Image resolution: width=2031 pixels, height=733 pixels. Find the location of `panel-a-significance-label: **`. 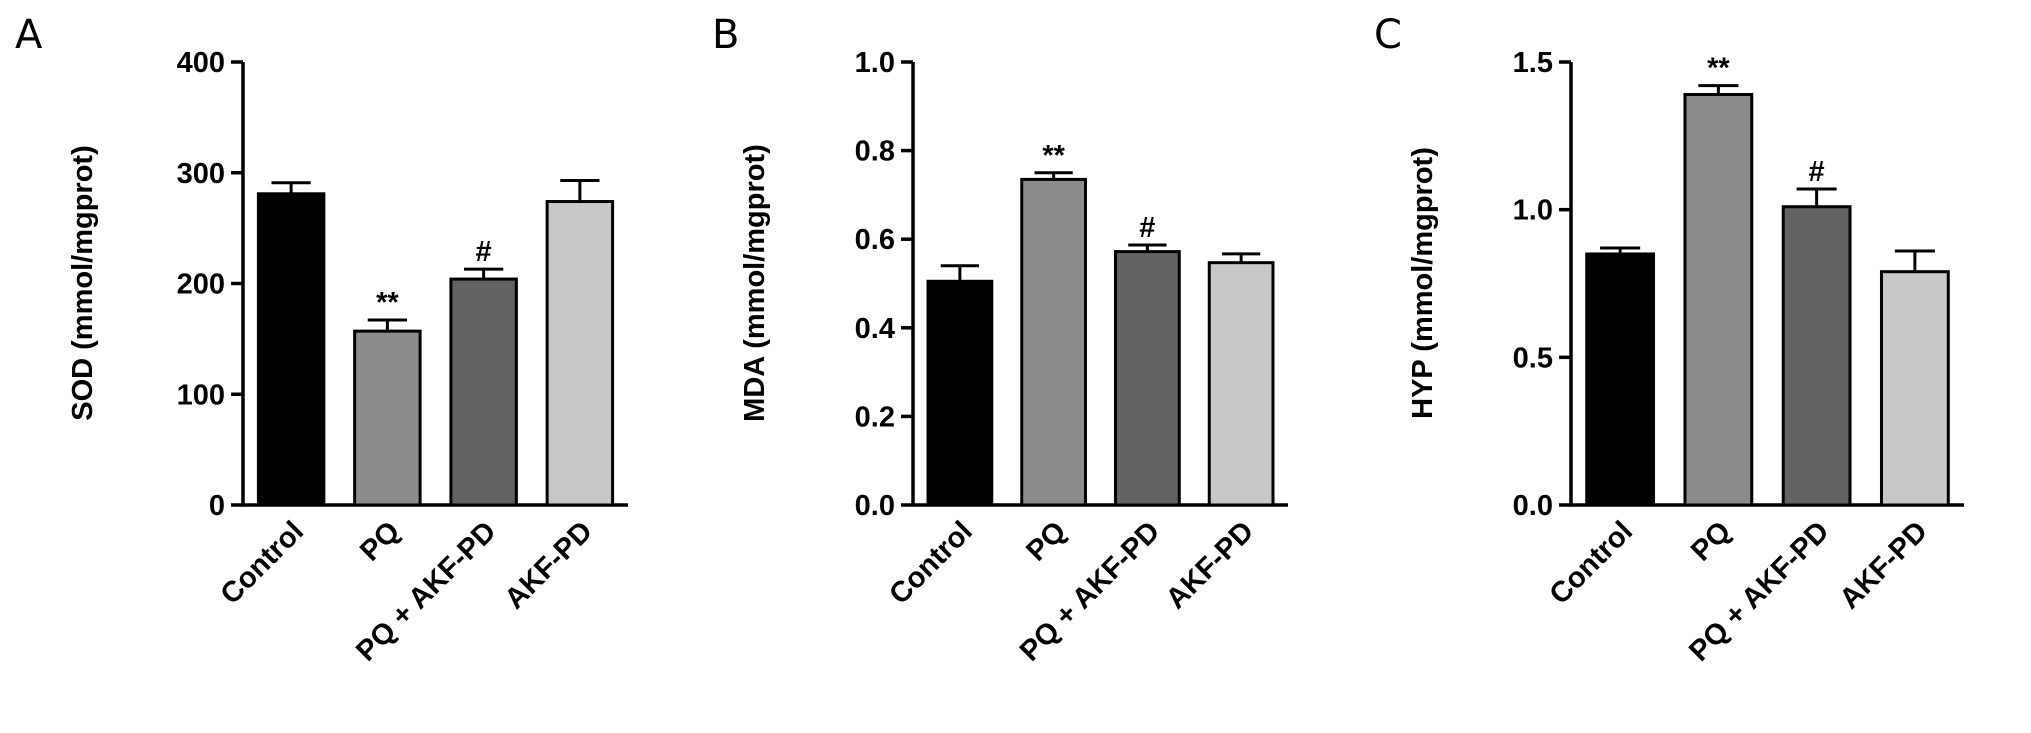

panel-a-significance-label: ** is located at coordinates (387, 303).